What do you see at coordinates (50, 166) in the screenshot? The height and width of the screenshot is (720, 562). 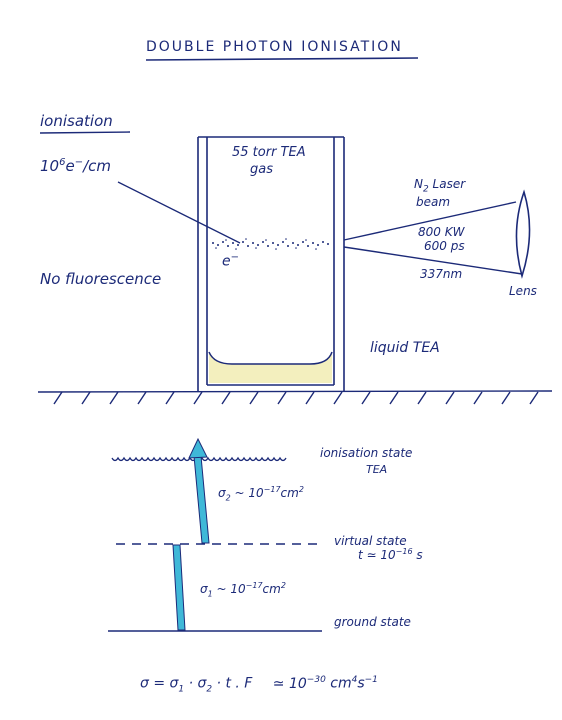 I see `density-coeff: 10` at bounding box center [50, 166].